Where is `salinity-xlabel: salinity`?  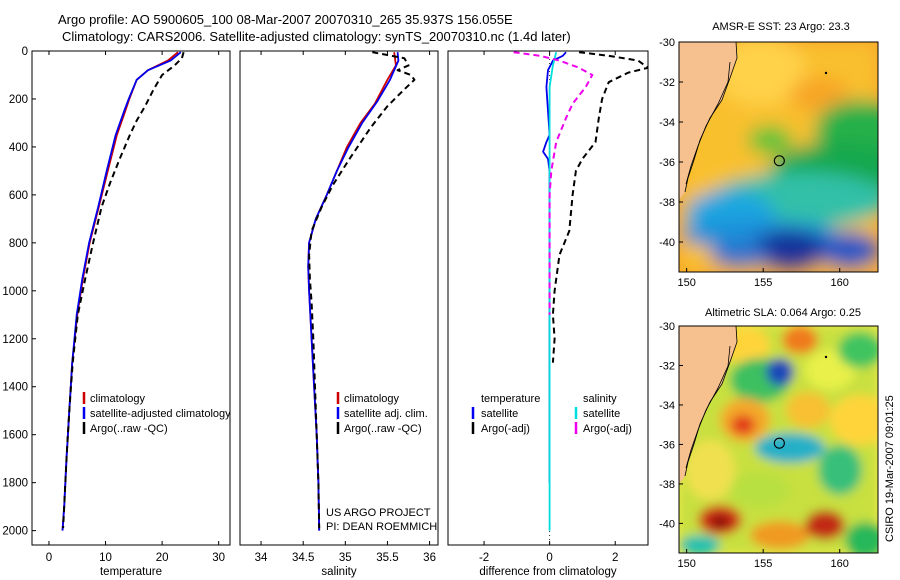 salinity-xlabel: salinity is located at coordinates (338, 572).